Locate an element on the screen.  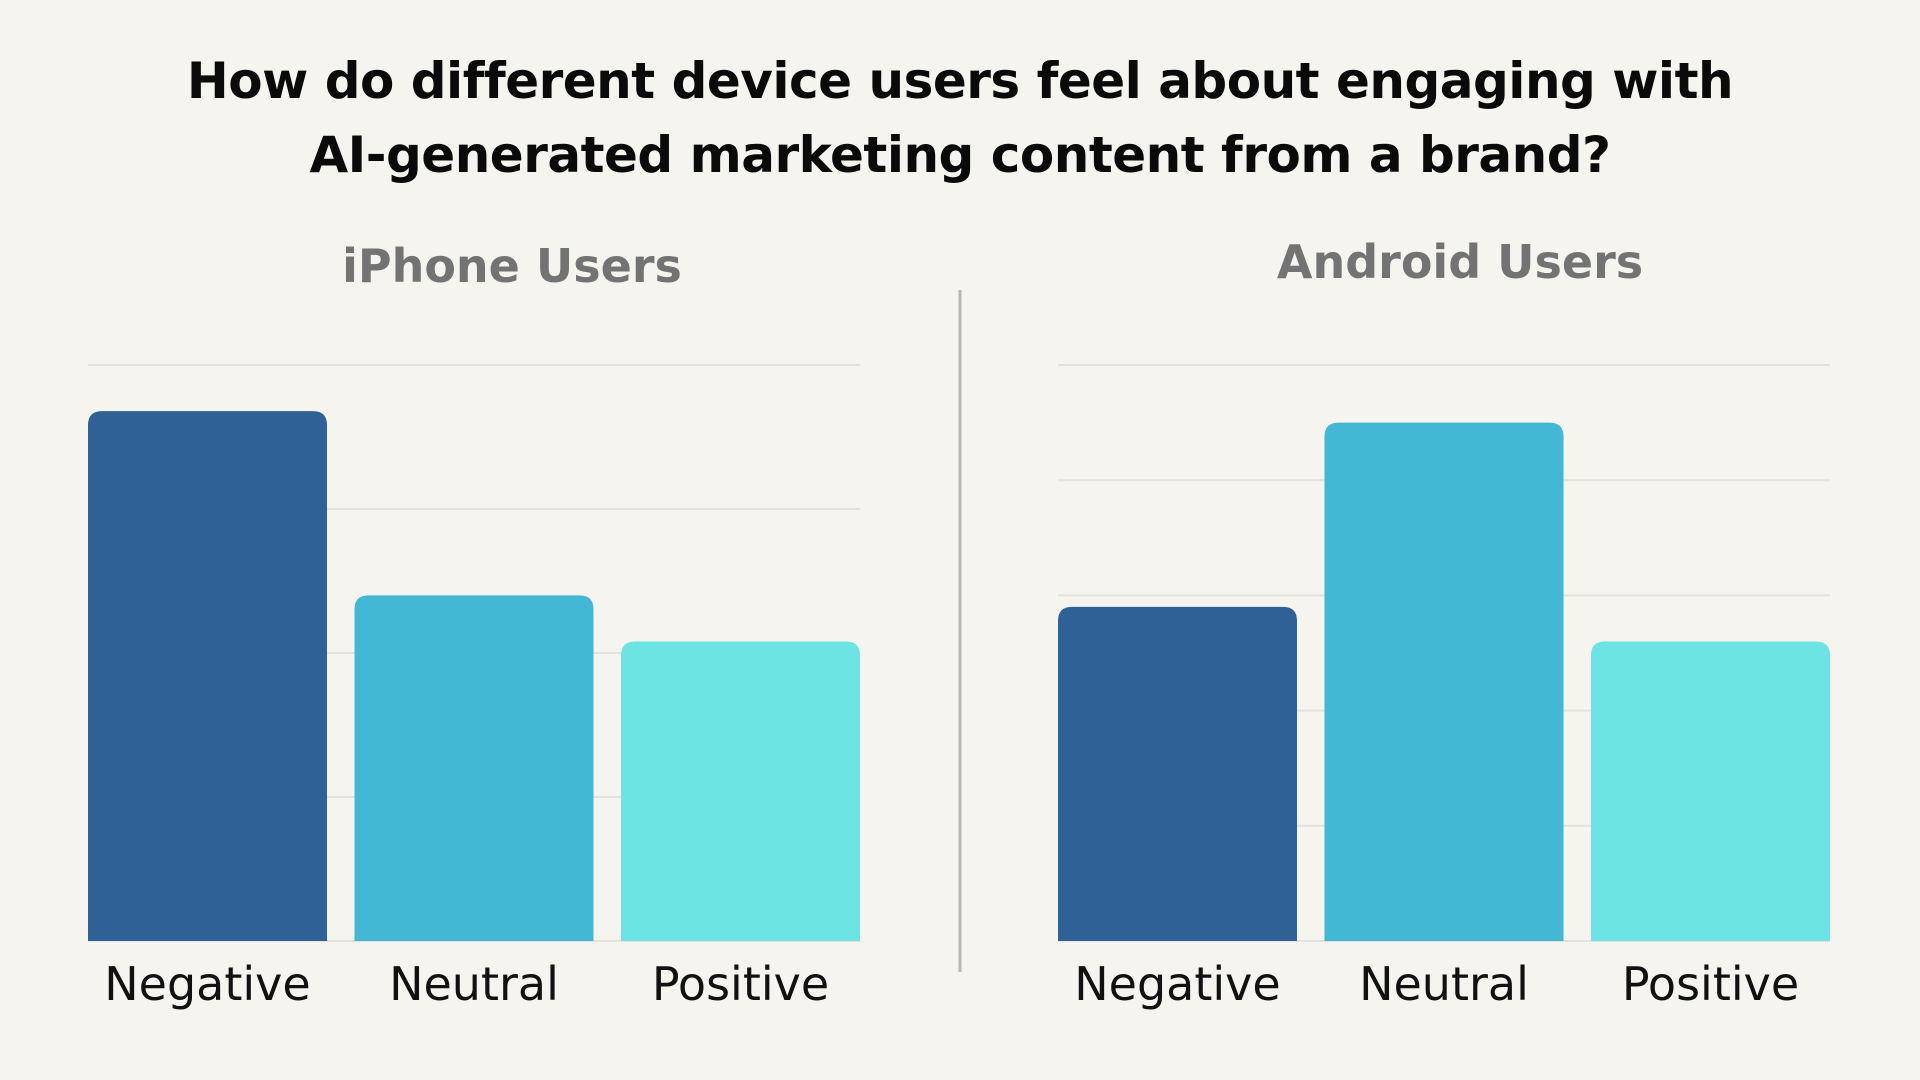
iphone-bar-negative is located at coordinates (207, 676).